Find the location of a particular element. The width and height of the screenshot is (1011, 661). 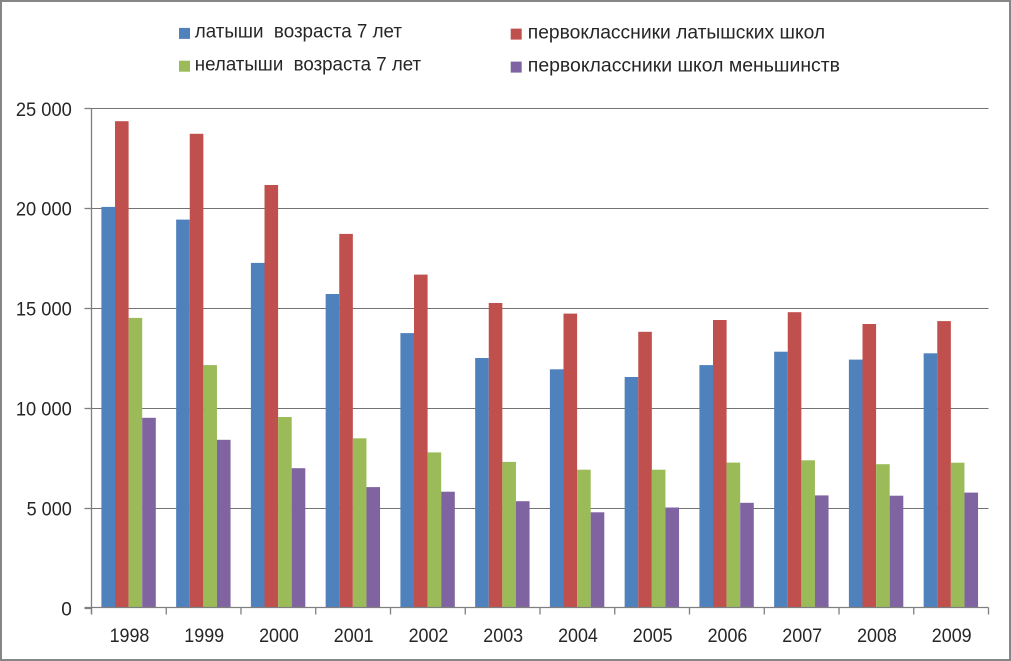

svg-text: 2008 is located at coordinates (877, 636).